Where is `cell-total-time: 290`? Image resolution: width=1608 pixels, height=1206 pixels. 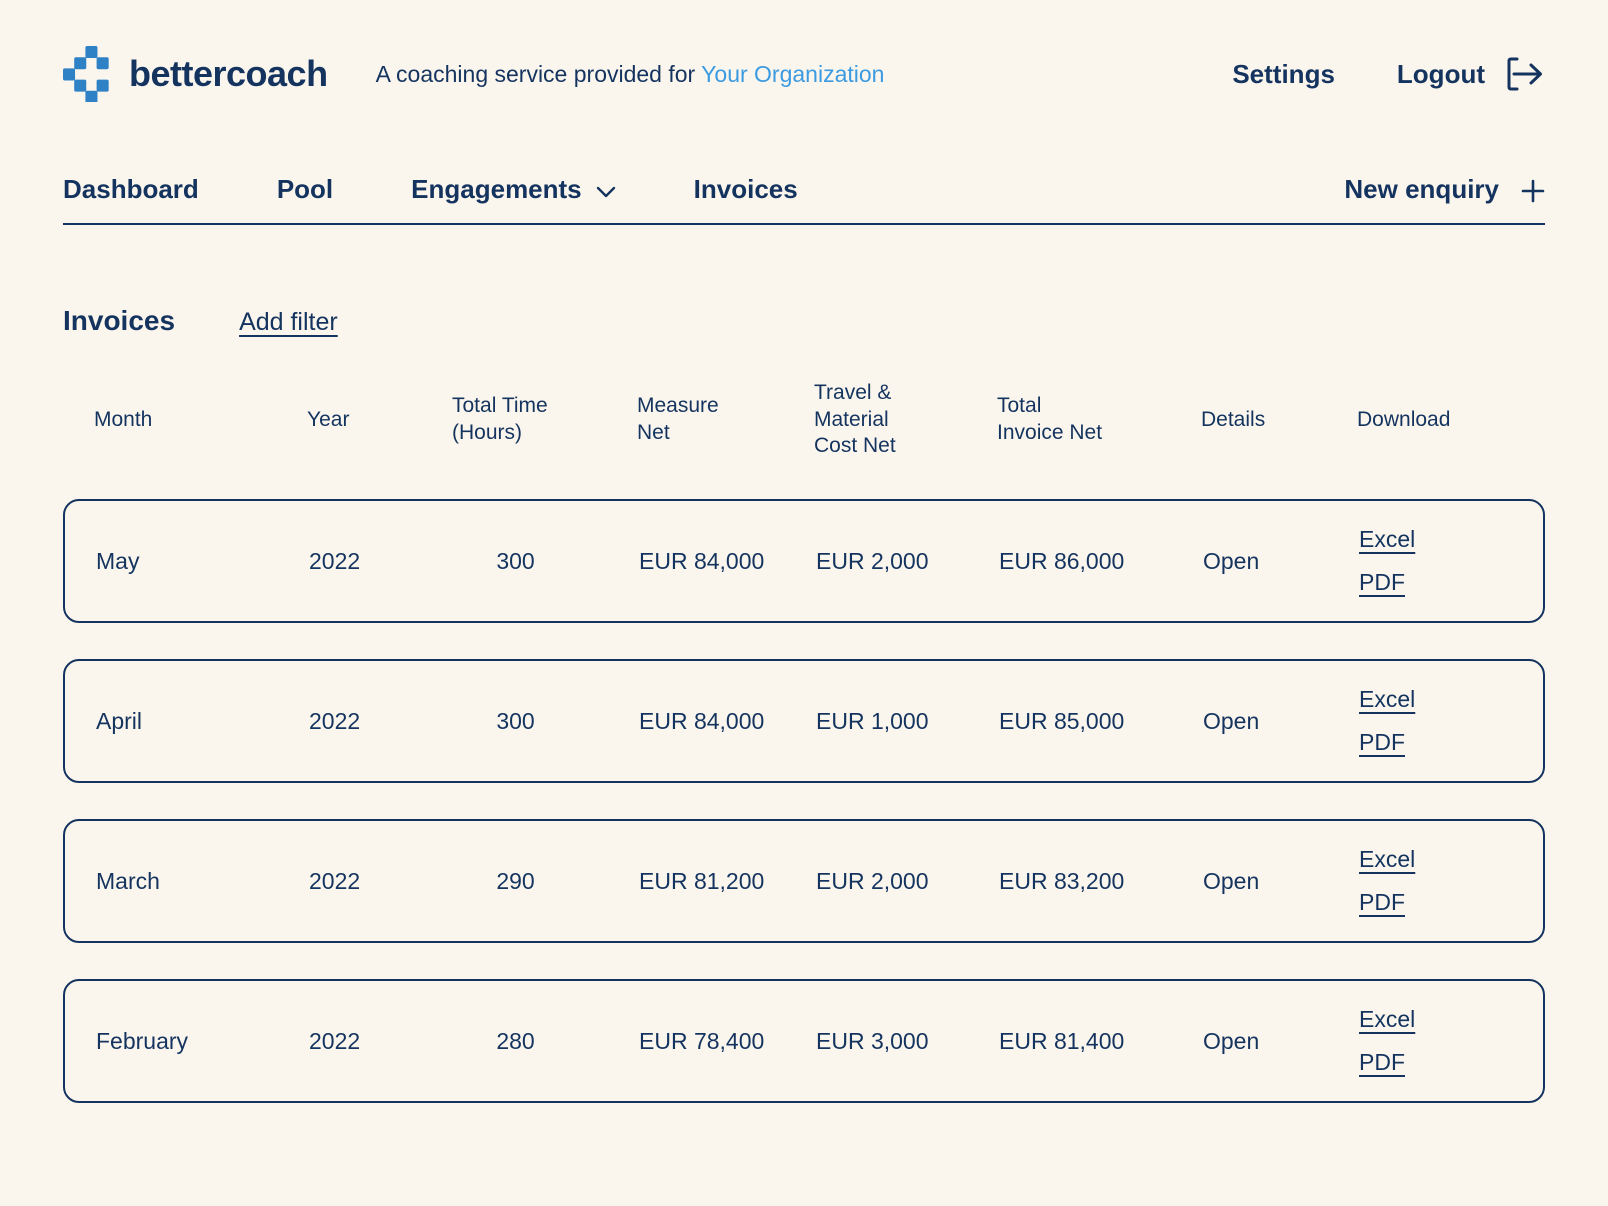
cell-total-time: 290 is located at coordinates (515, 880).